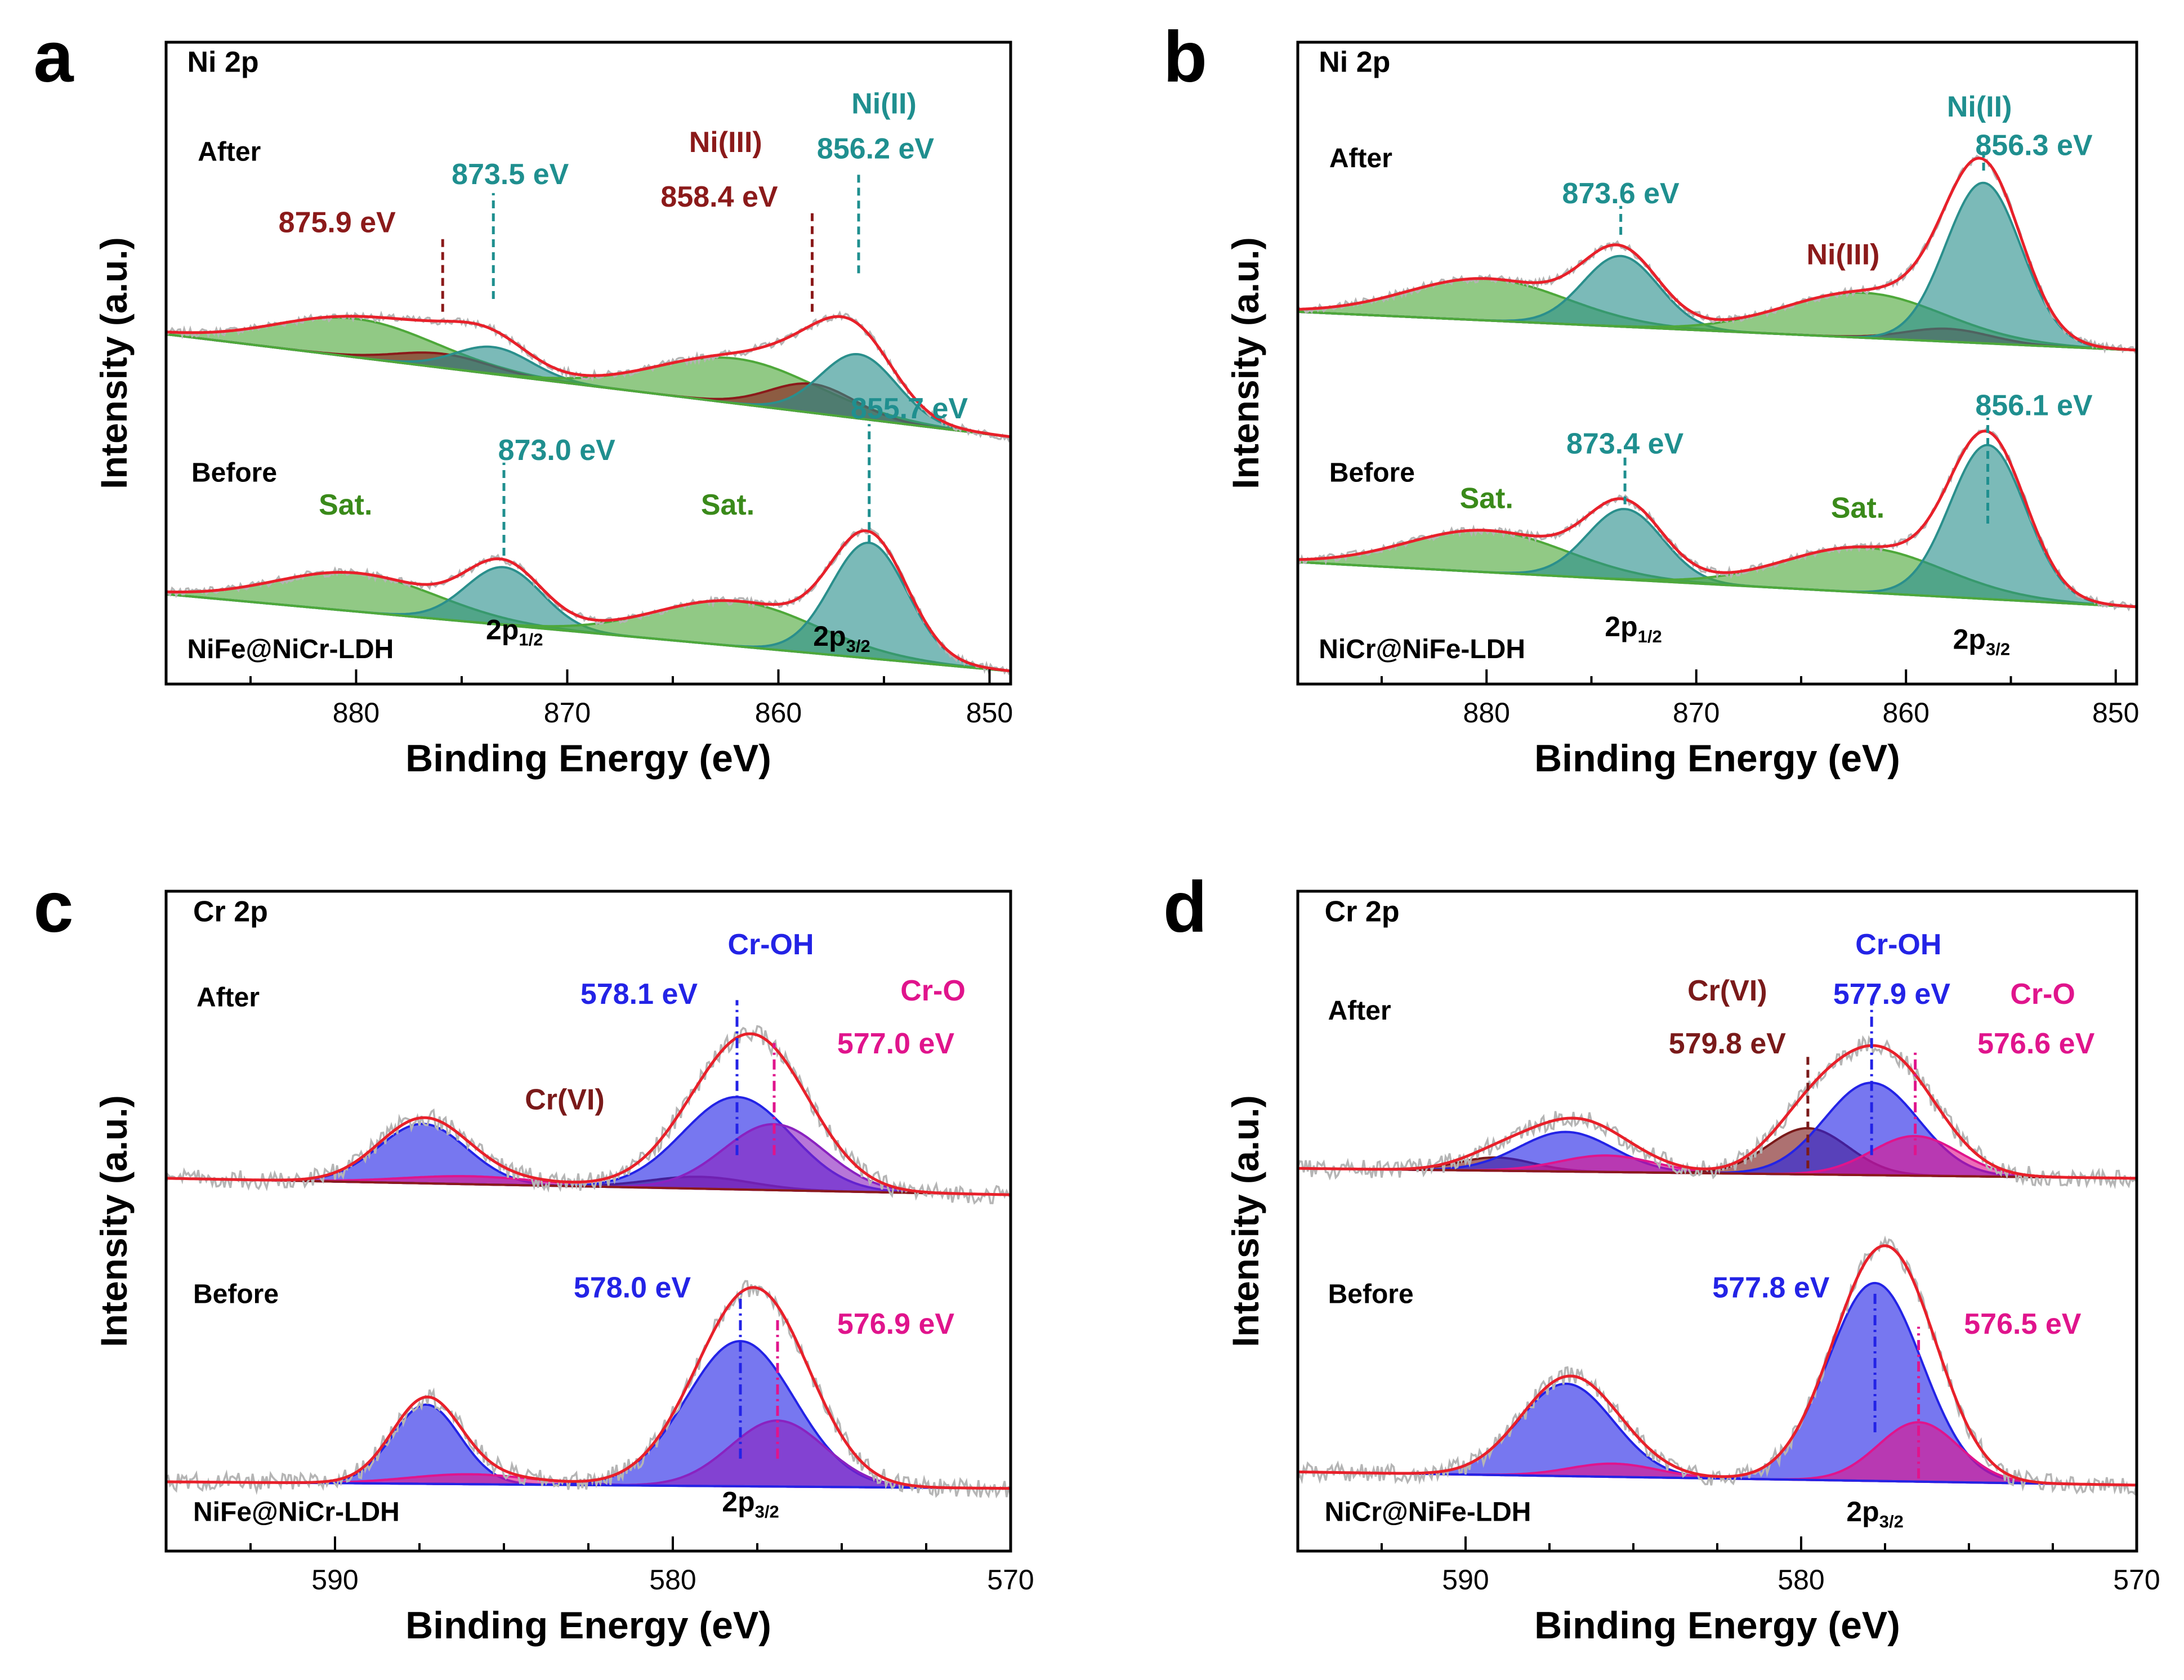 Image resolution: width=2184 pixels, height=1680 pixels. What do you see at coordinates (1185, 907) in the screenshot?
I see `panel-letter: d` at bounding box center [1185, 907].